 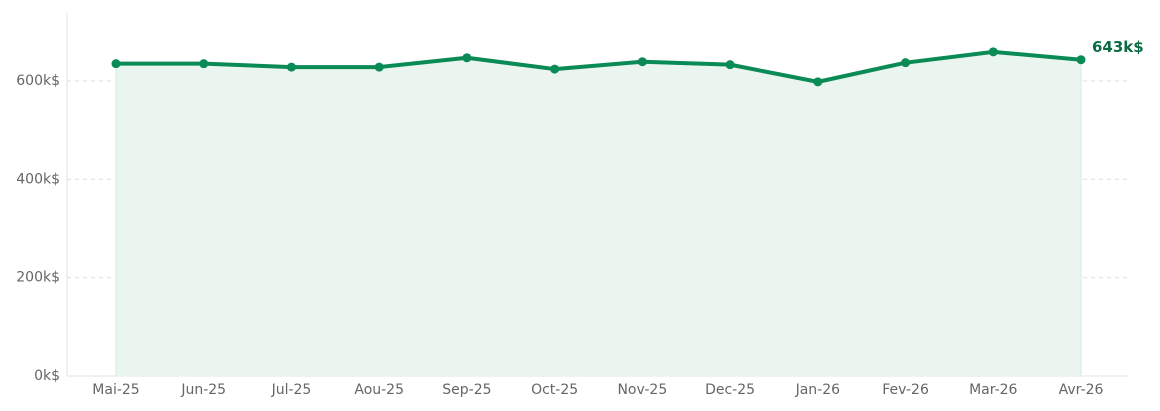 What do you see at coordinates (115, 390) in the screenshot?
I see `x-tick-label: Mai-25` at bounding box center [115, 390].